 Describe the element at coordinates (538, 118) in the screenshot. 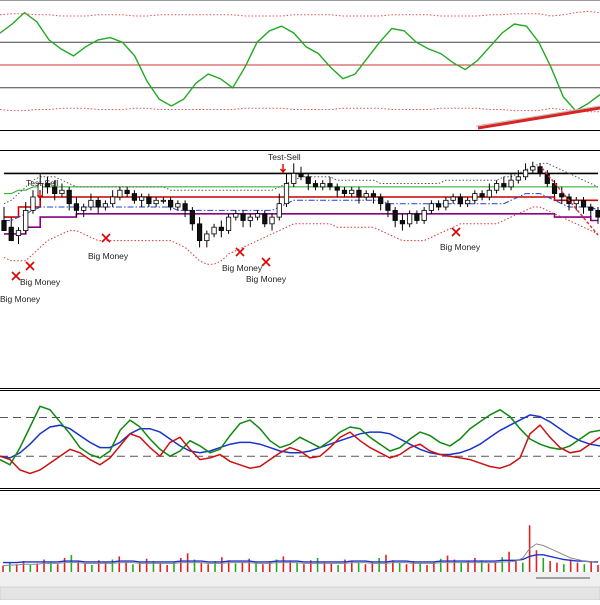

I see `trend-arrow` at that location.